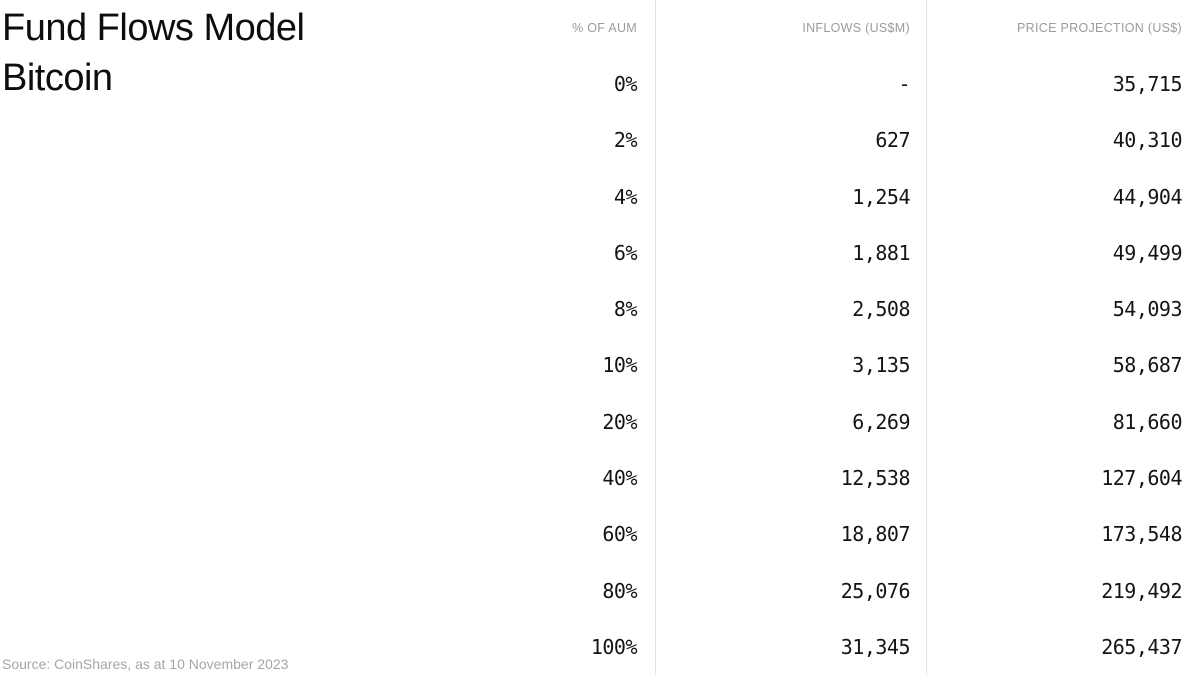 This screenshot has height=675, width=1200. I want to click on cell-price: 54,093, so click(1147, 309).